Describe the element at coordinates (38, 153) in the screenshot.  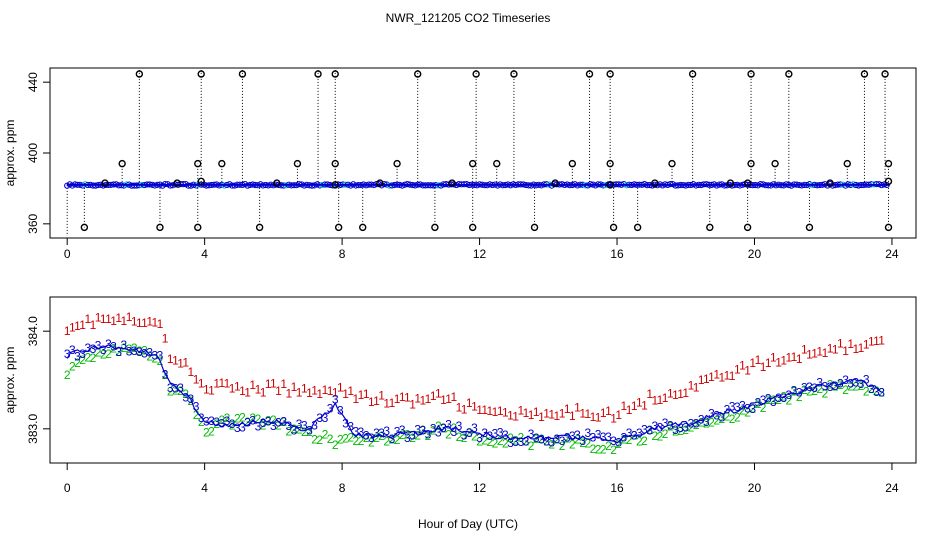
I see `top-y-axis: 360 400 440` at that location.